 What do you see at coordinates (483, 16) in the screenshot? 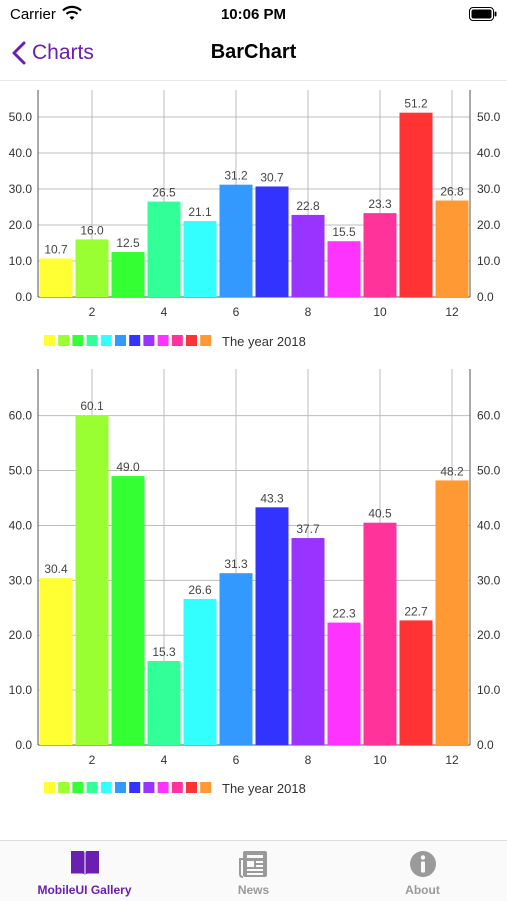
I see `battery-icon` at bounding box center [483, 16].